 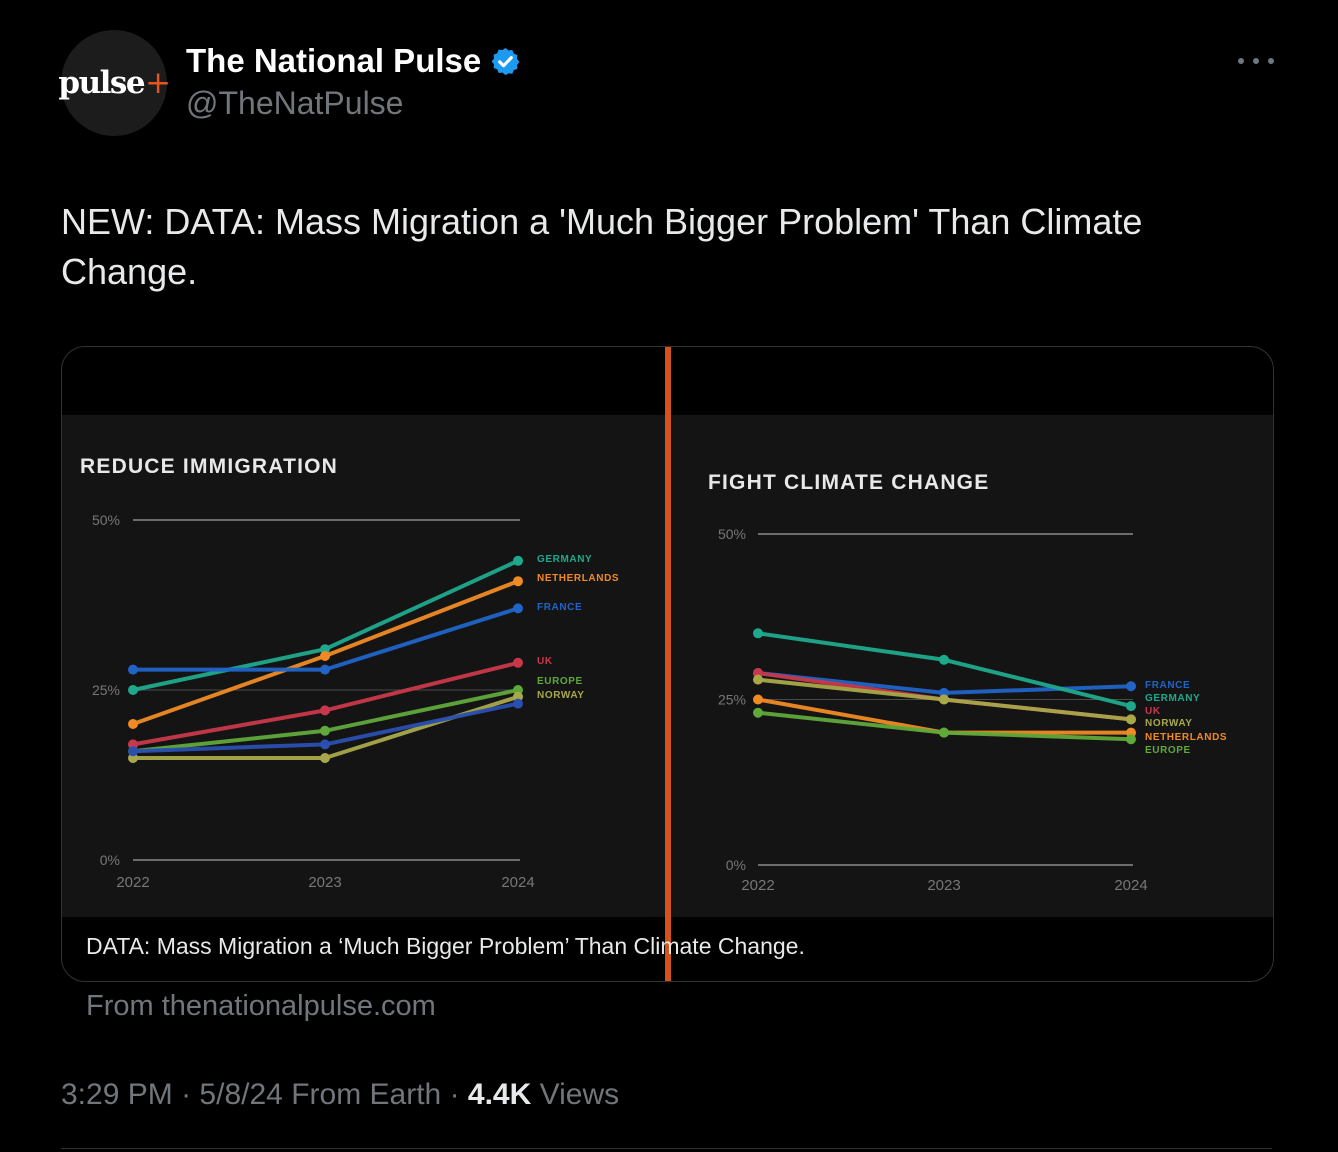 What do you see at coordinates (579, 1094) in the screenshot?
I see `views-label: Views` at bounding box center [579, 1094].